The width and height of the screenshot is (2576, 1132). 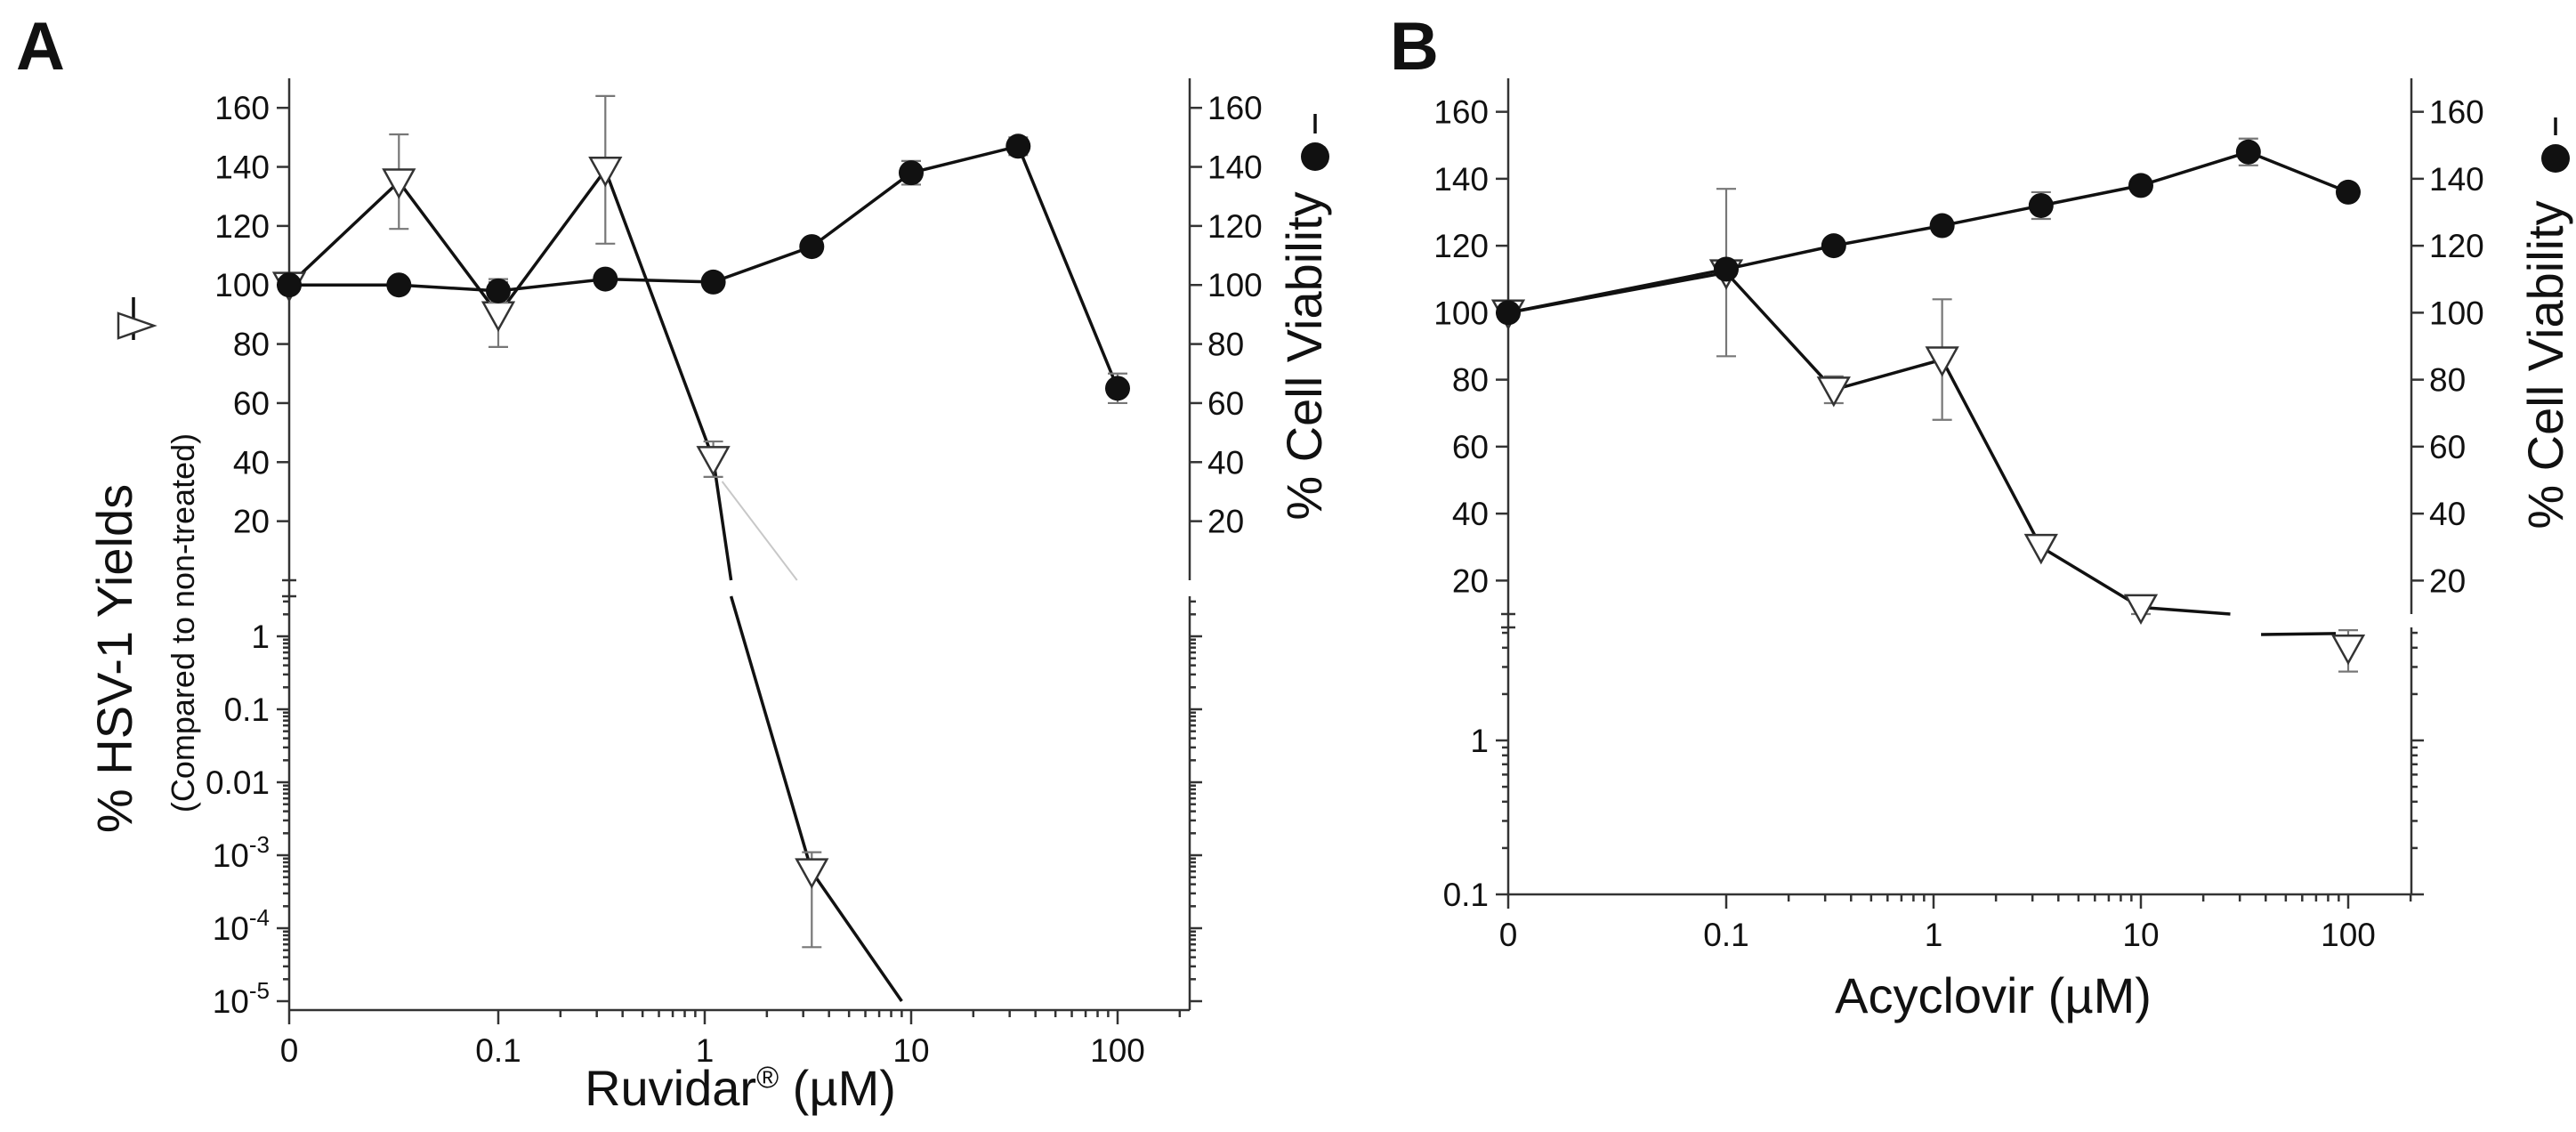 What do you see at coordinates (2456, 313) in the screenshot?
I see `panel-b-y-tick-label-right: 100` at bounding box center [2456, 313].